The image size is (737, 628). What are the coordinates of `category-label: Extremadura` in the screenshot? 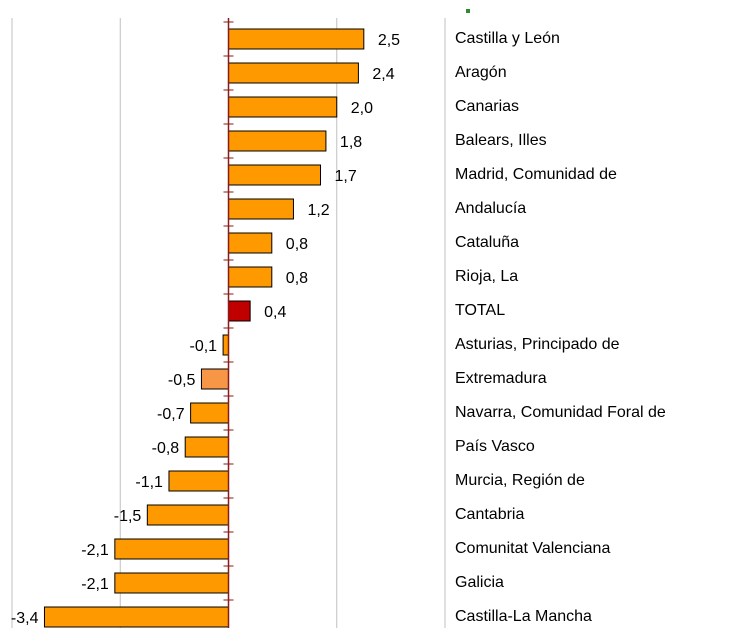 It's located at (501, 378).